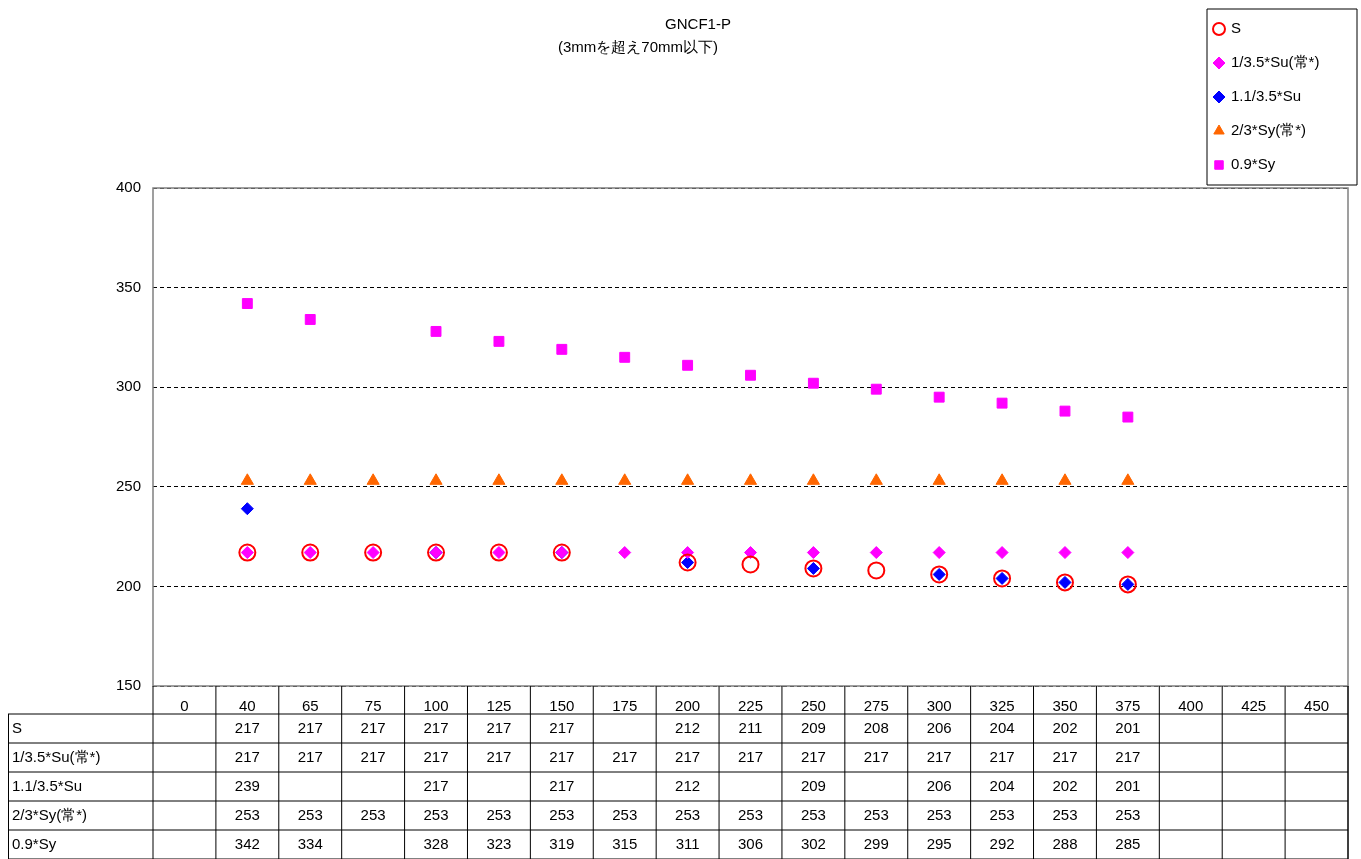  Describe the element at coordinates (750, 706) in the screenshot. I see `x-tick-label: 225` at that location.